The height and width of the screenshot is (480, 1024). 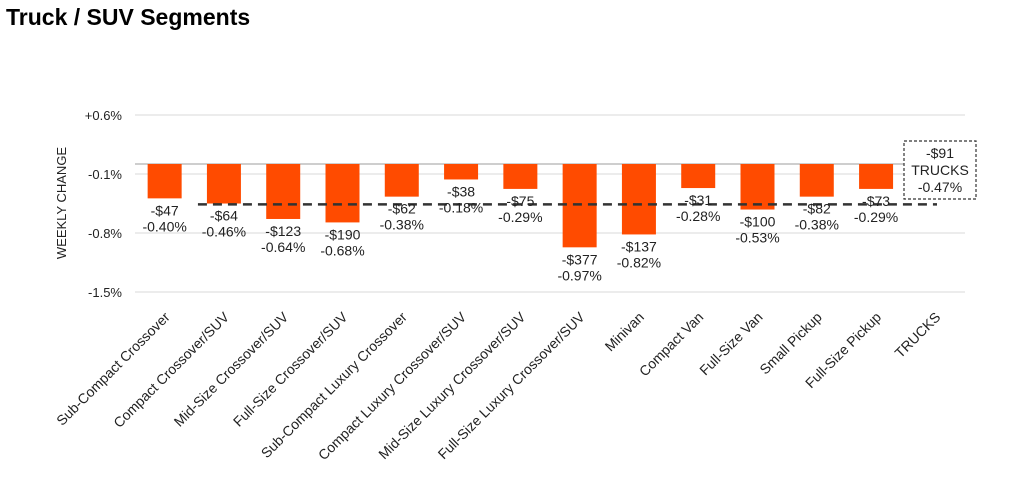 What do you see at coordinates (671, 344) in the screenshot?
I see `x-tick-label: Compact Van` at bounding box center [671, 344].